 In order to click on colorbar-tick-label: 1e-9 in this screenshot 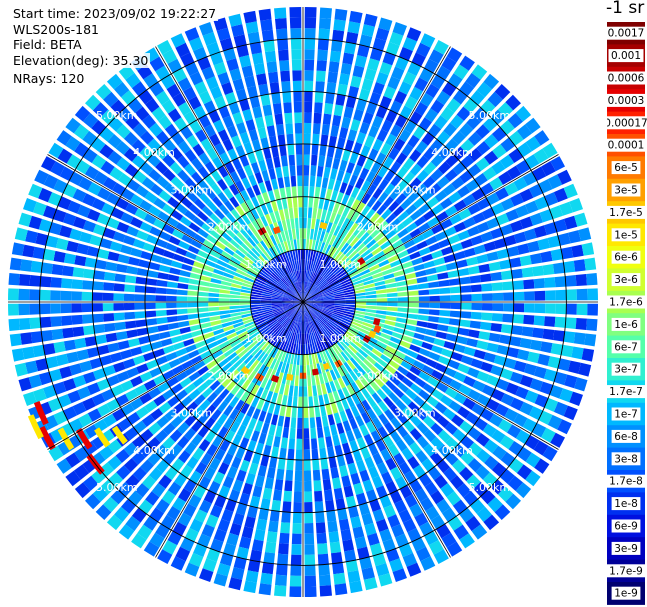, I will do `click(626, 594)`.